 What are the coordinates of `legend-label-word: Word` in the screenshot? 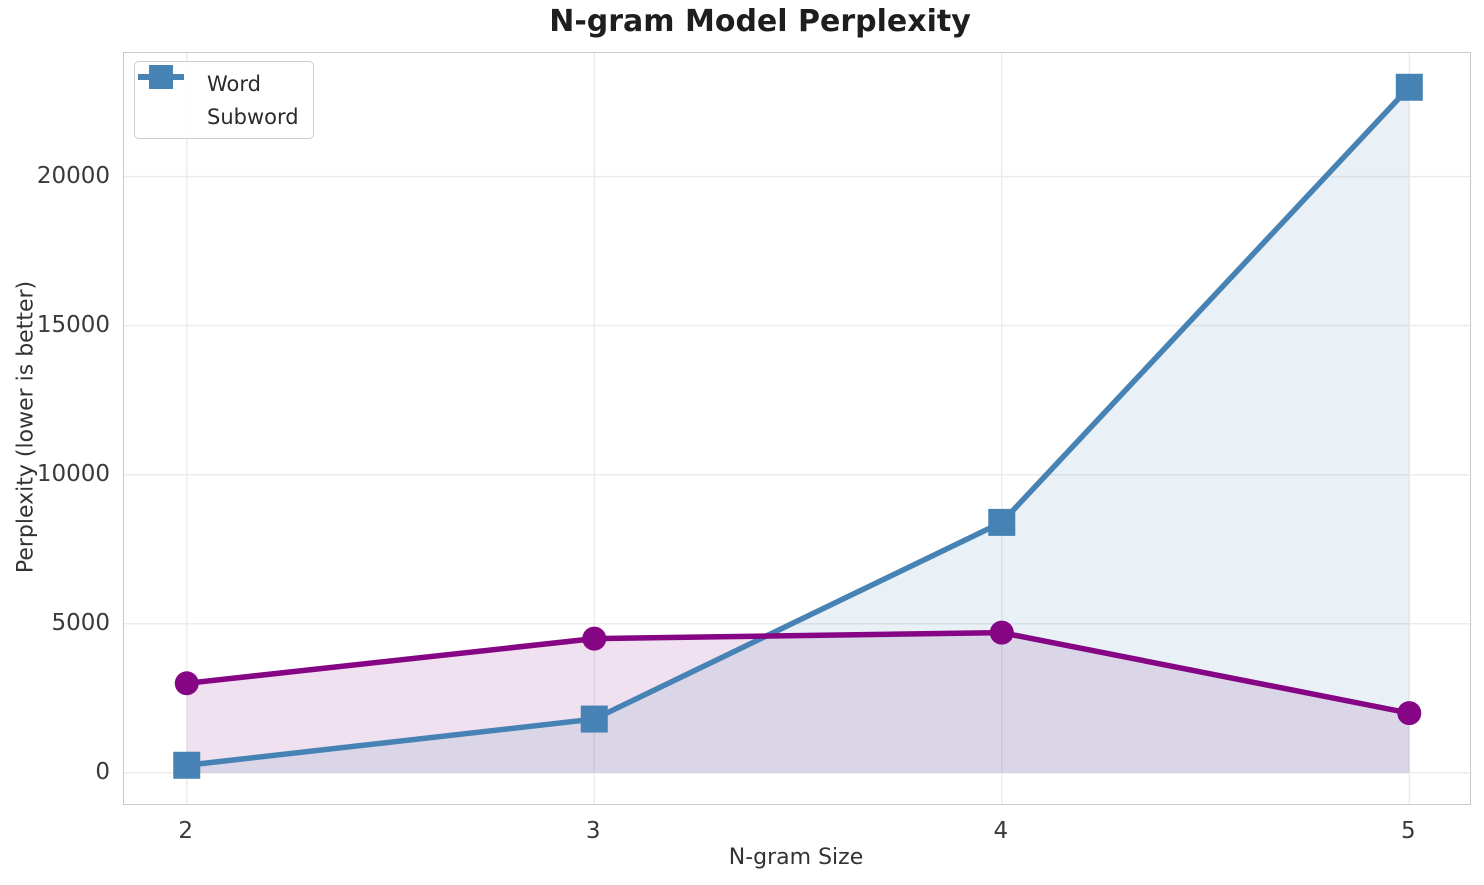 It's located at (234, 83).